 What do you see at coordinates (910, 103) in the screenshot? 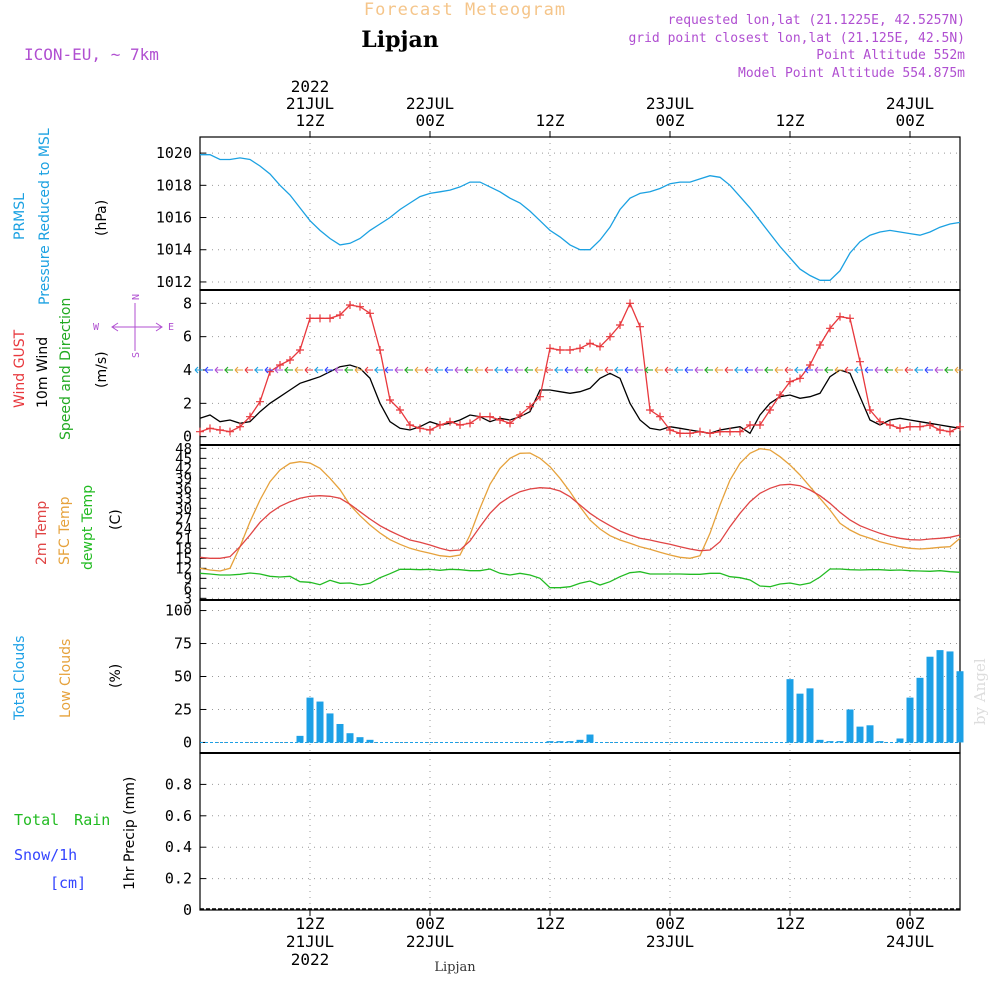
I see `time-label-top: 24JUL` at bounding box center [910, 103].